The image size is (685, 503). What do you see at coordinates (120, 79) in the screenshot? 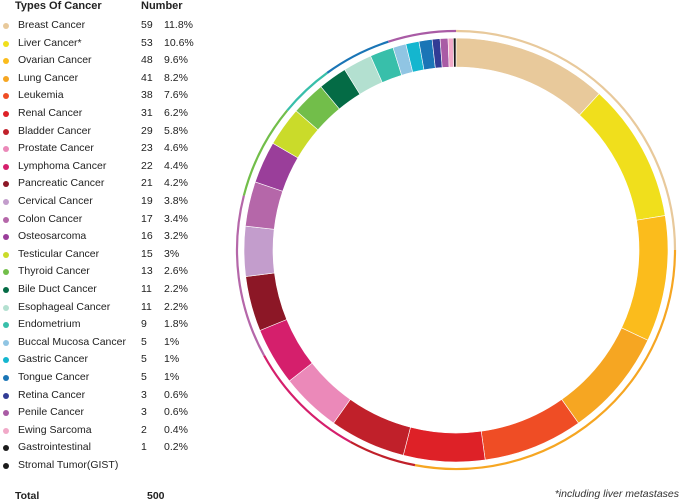
I see `legend-row: Lung Cancer 41 8.2%` at bounding box center [120, 79].